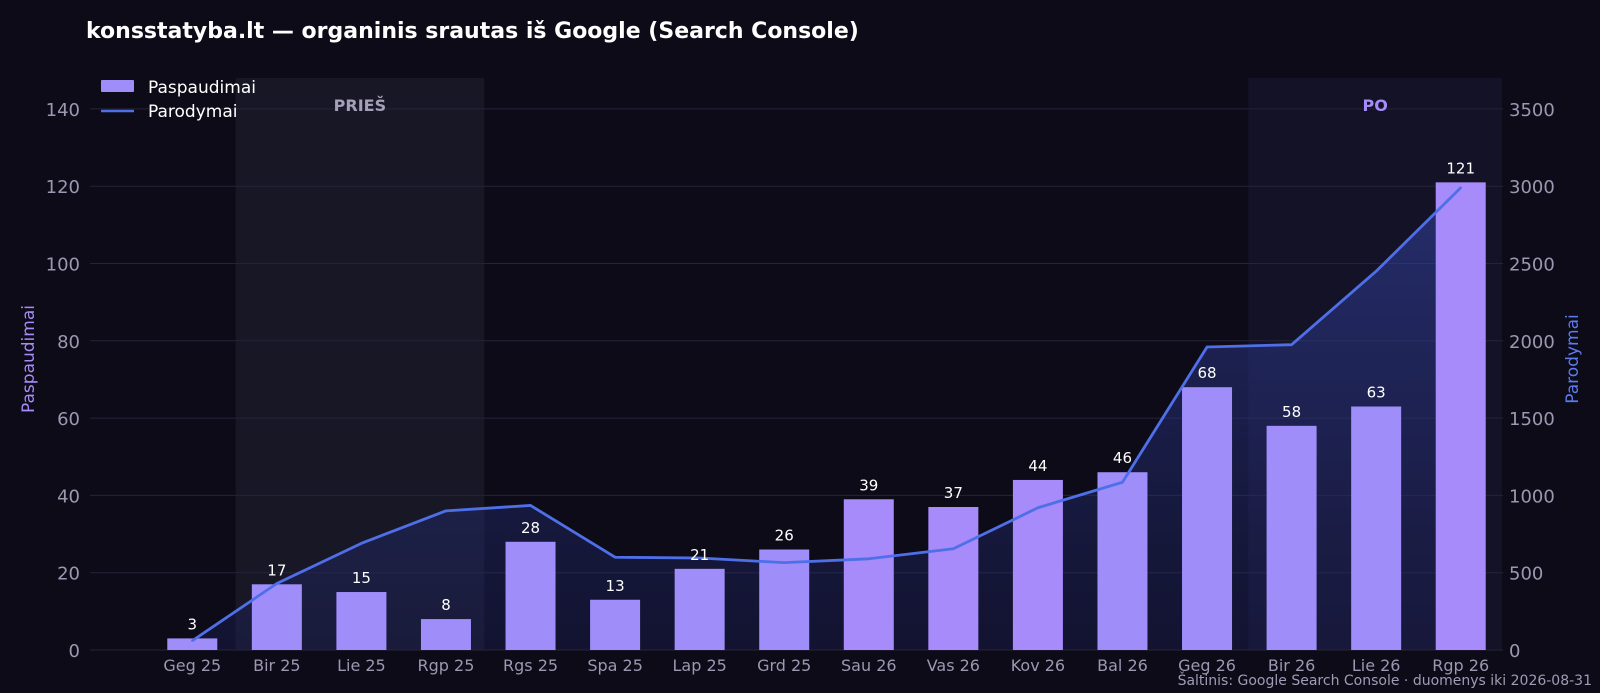 The image size is (1600, 693). Describe the element at coordinates (276, 570) in the screenshot. I see `data-label: 17` at that location.